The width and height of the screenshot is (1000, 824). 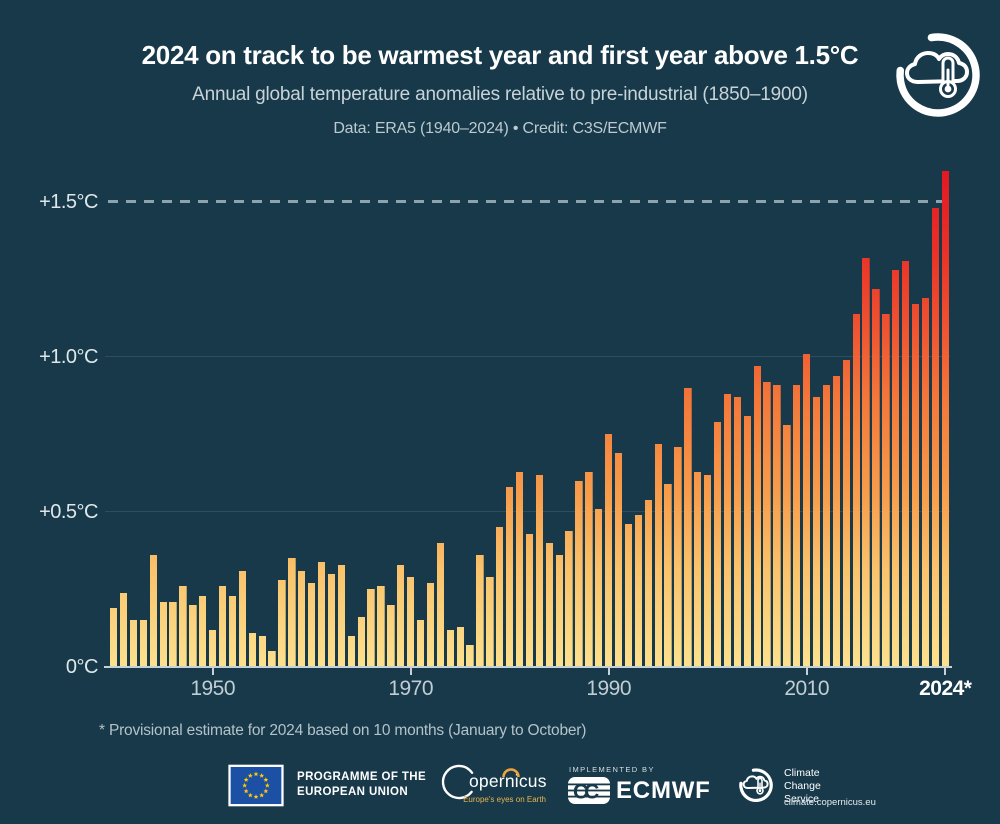 I want to click on eu-programme-line1: PROGRAMME OF THE, so click(x=362, y=777).